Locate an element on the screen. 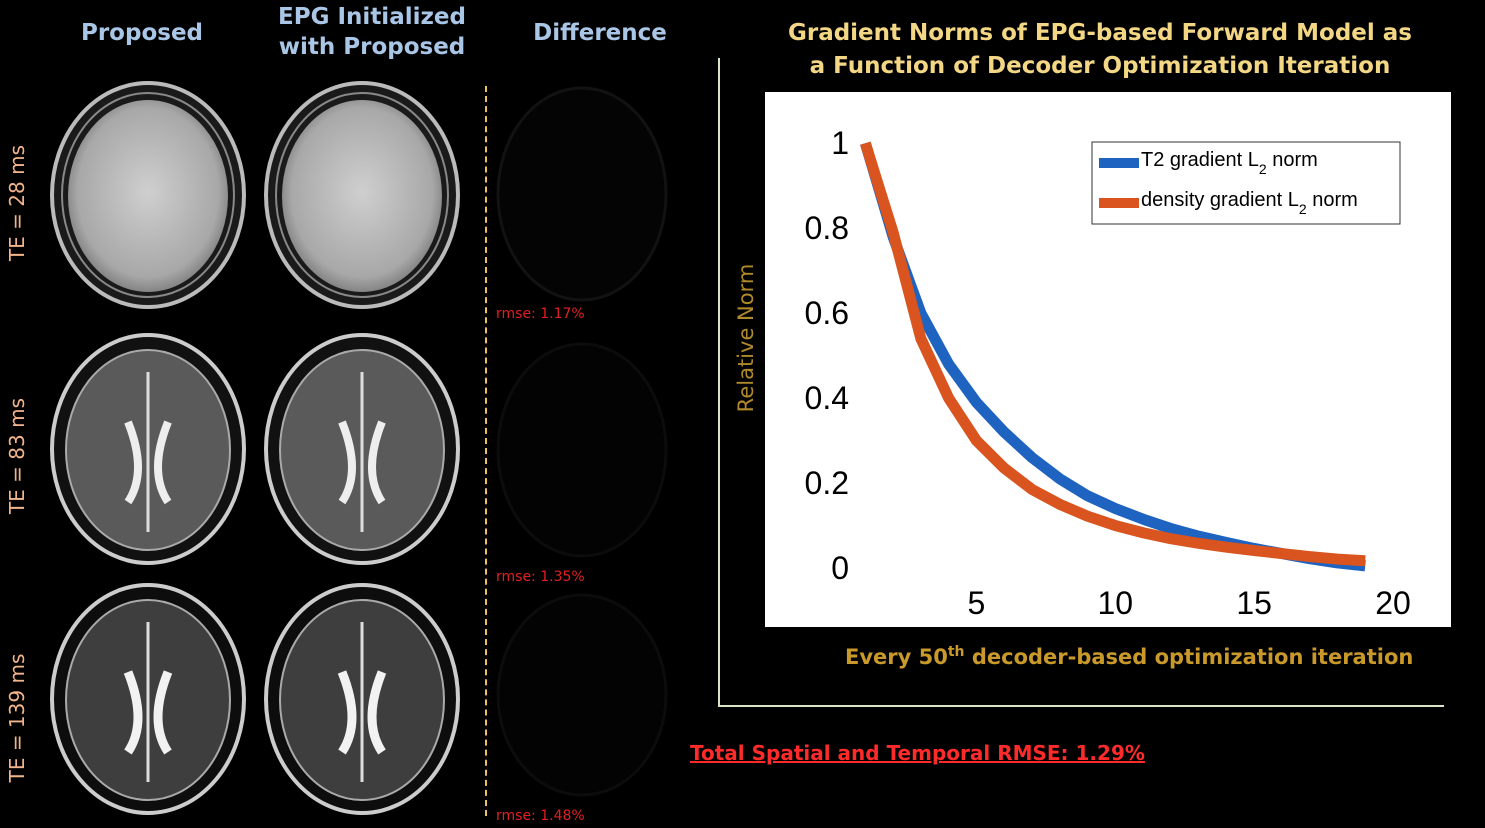 Image resolution: width=1485 pixels, height=828 pixels. difference-image-te28 is located at coordinates (582, 194).